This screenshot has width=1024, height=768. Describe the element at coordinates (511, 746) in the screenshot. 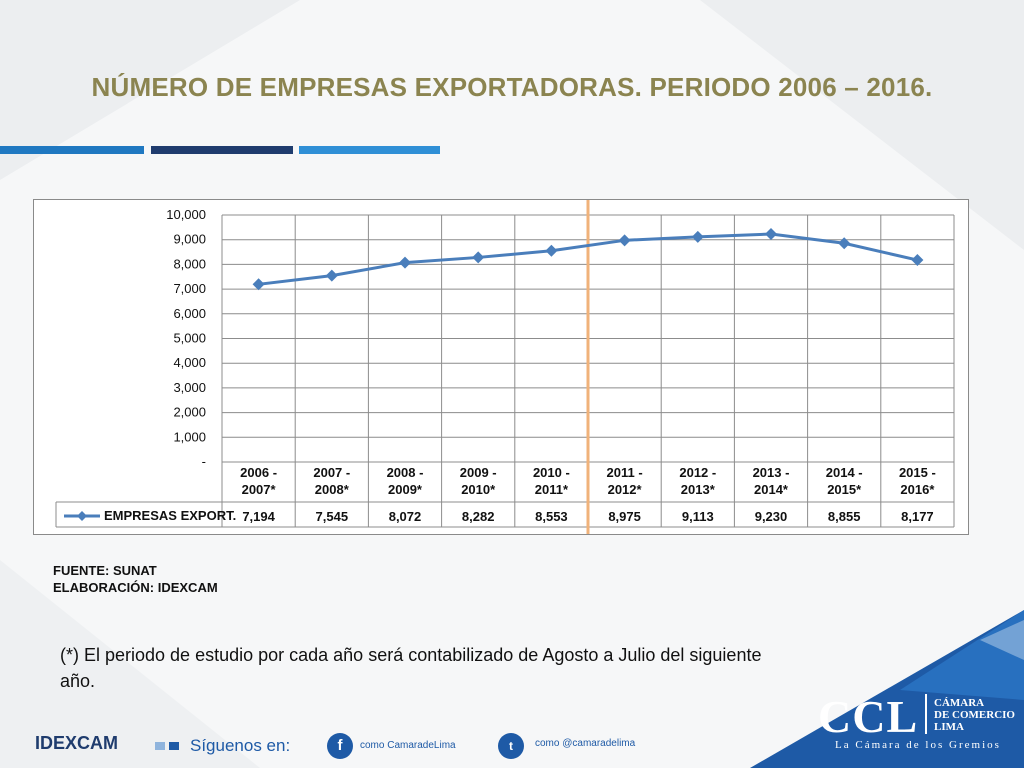

I see `twitter-icon: t` at that location.